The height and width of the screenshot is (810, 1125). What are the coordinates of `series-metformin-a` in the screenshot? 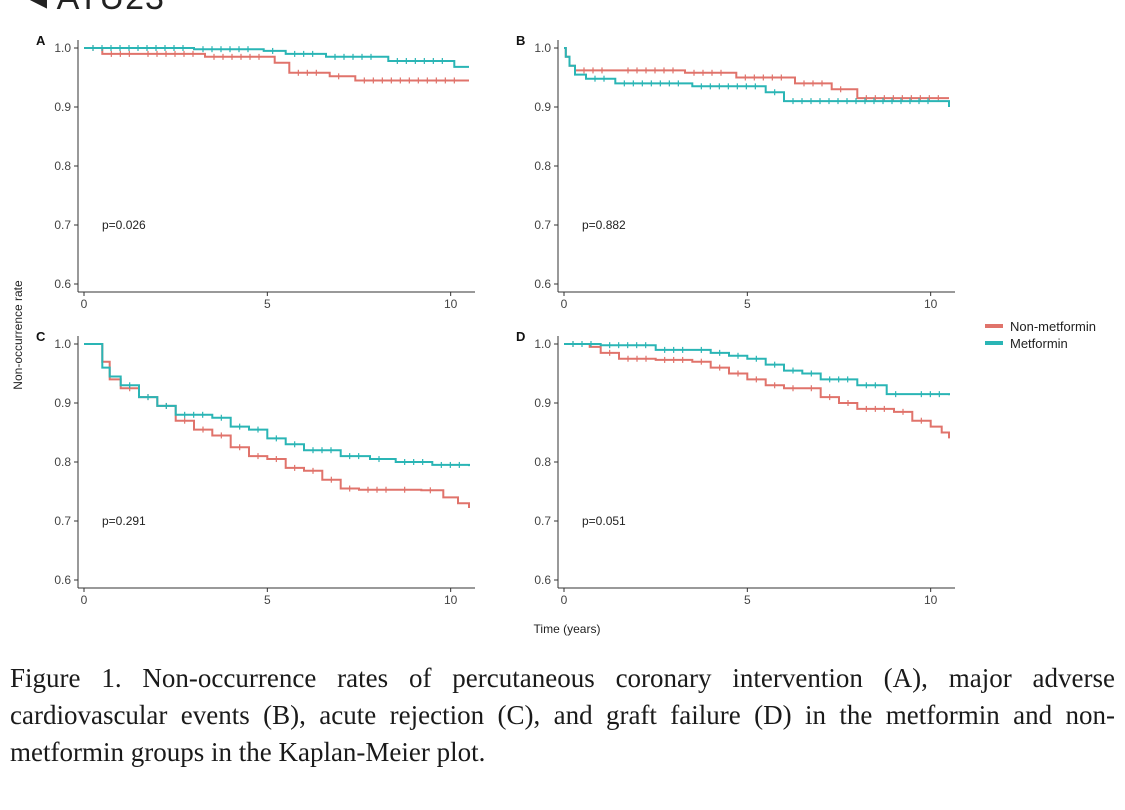 It's located at (276, 57).